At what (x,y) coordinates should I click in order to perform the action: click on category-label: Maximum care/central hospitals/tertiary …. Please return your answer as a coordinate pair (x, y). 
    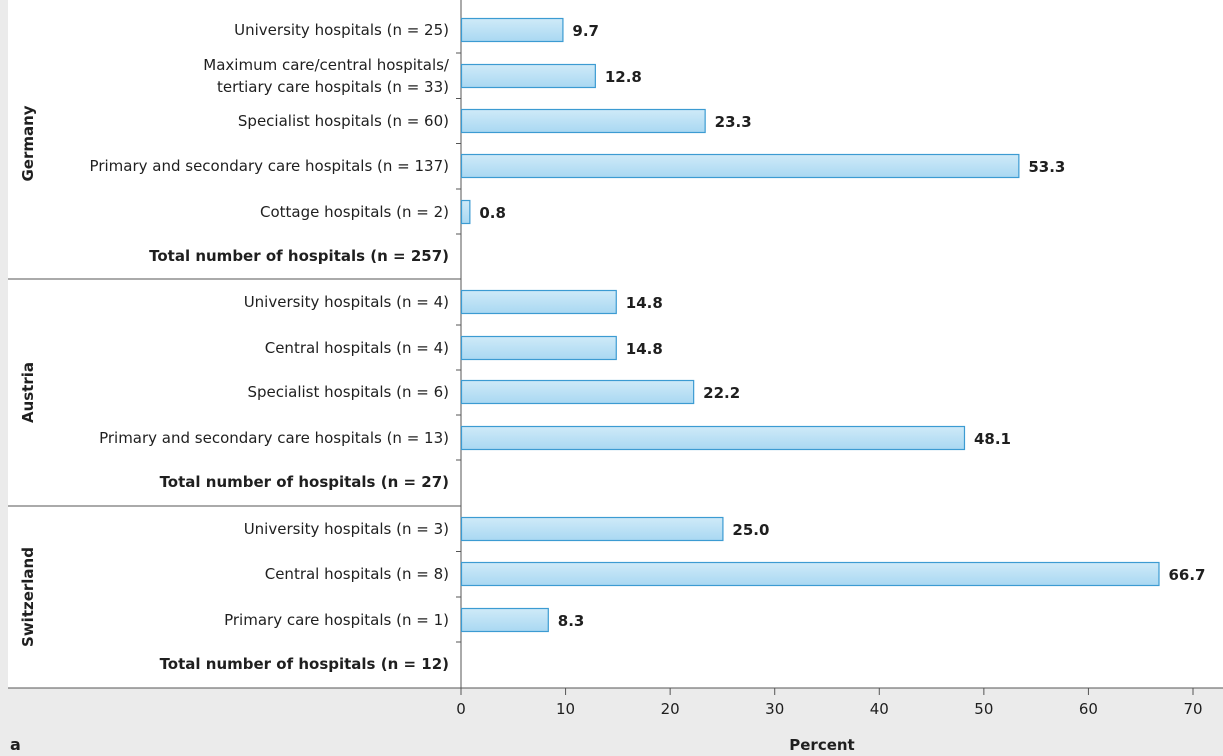
    Looking at the image, I should click on (326, 76).